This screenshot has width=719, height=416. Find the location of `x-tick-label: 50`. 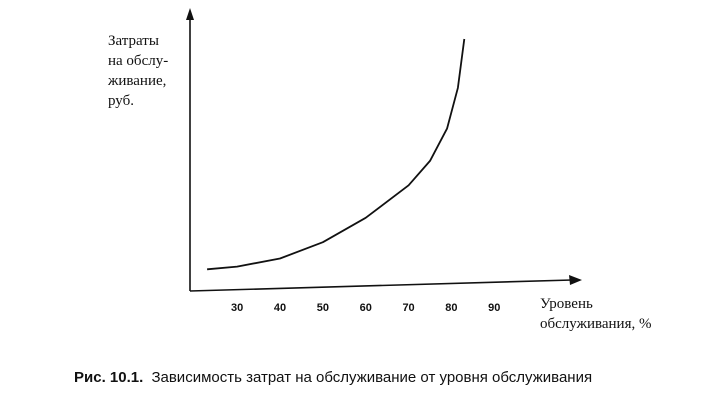

x-tick-label: 50 is located at coordinates (323, 308).